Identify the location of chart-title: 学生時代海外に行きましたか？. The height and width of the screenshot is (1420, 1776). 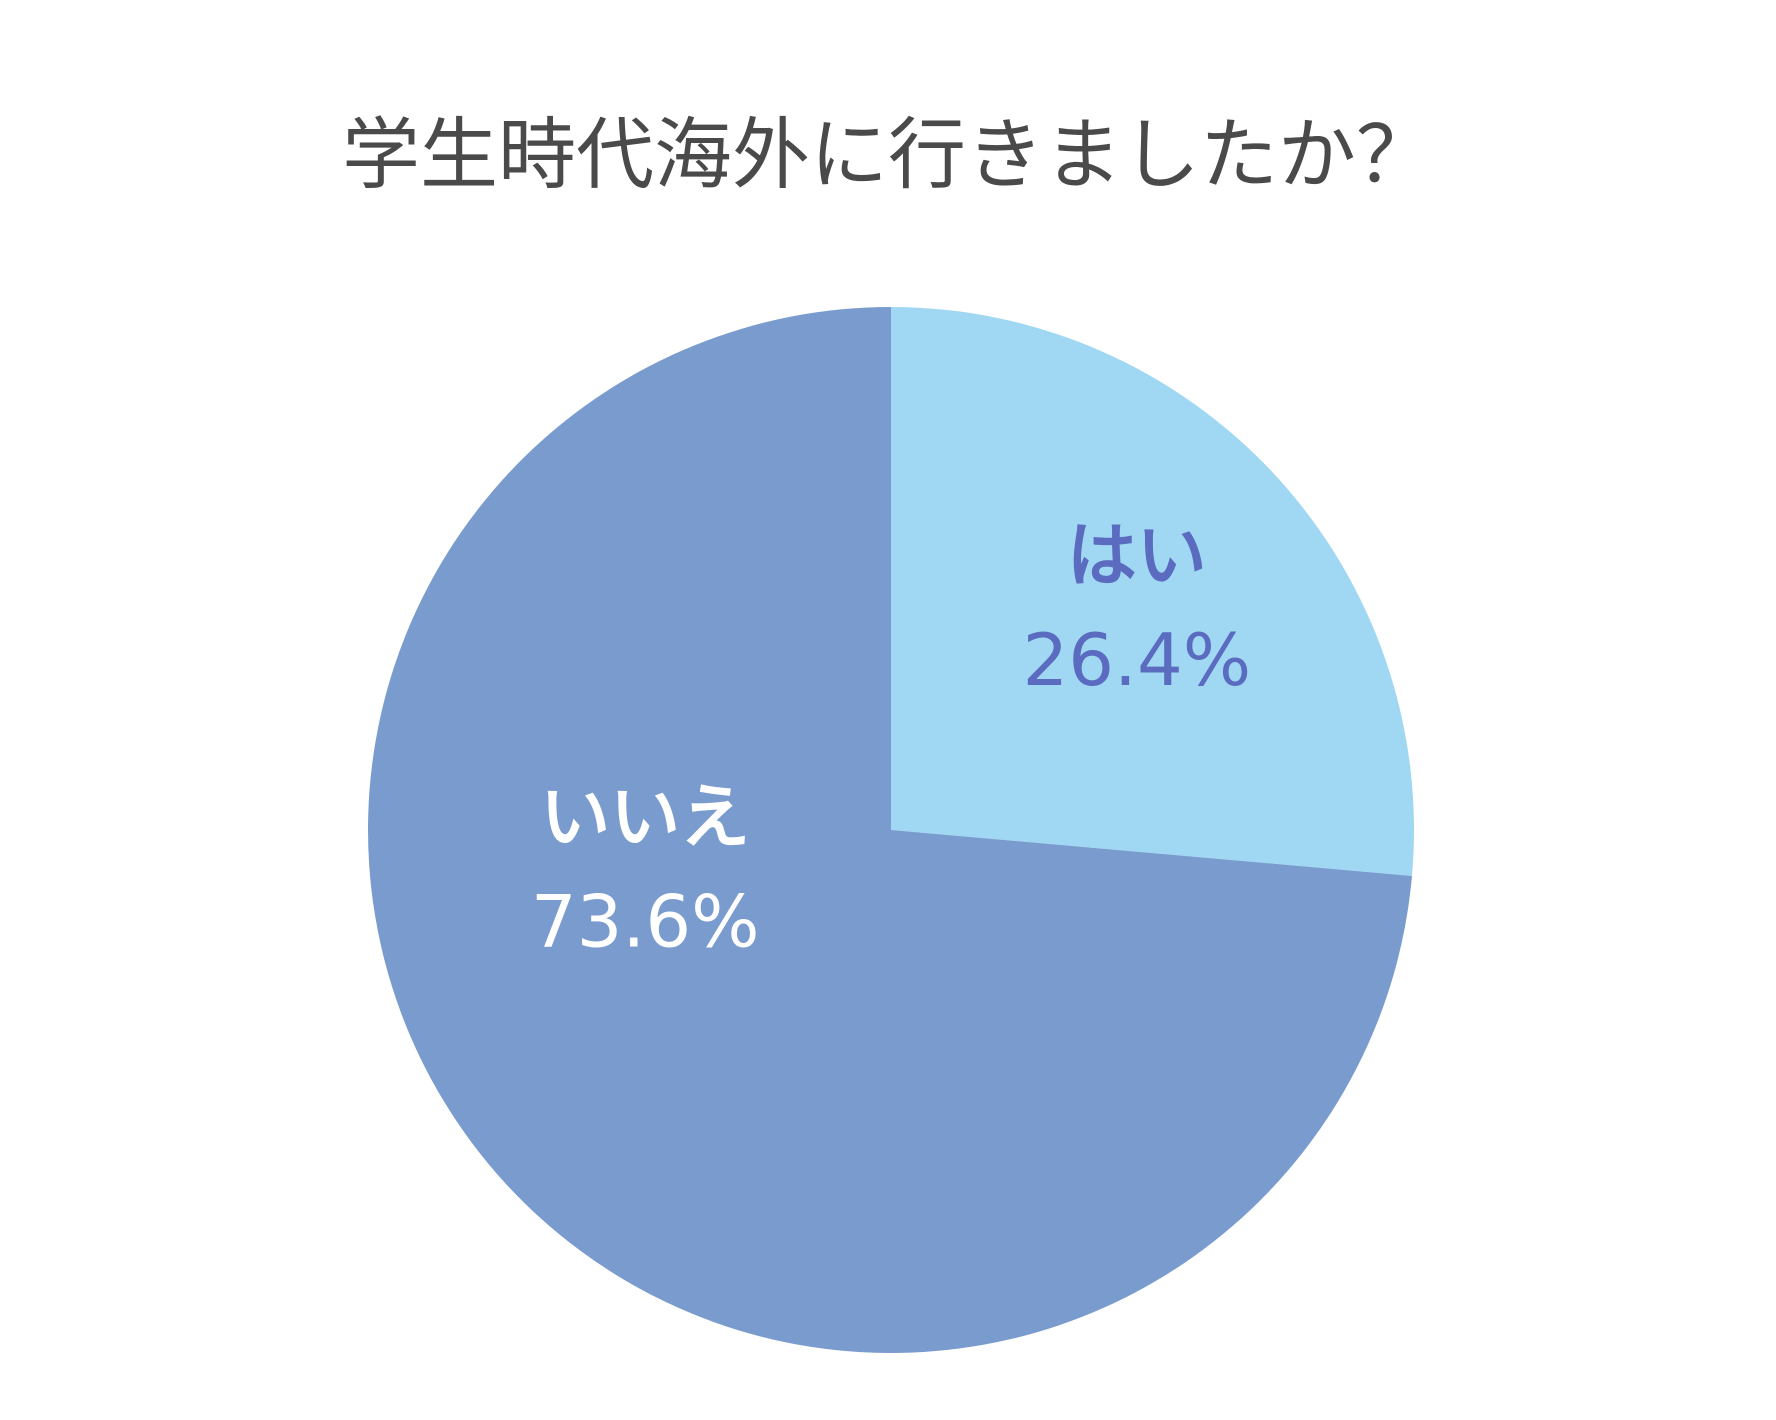
(888, 155).